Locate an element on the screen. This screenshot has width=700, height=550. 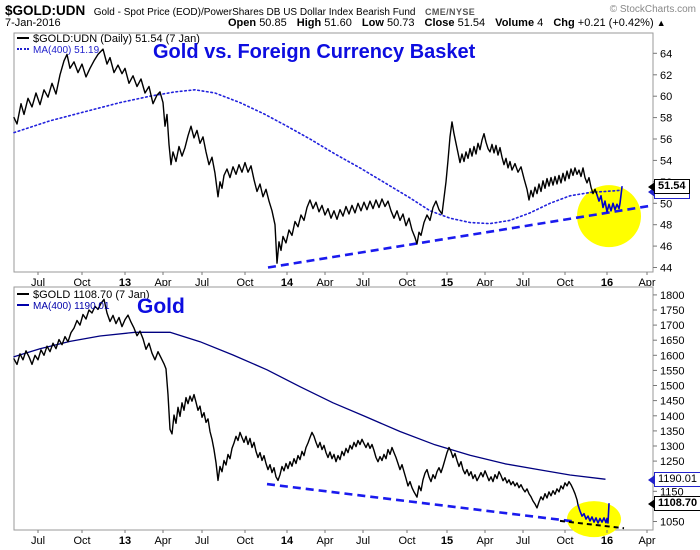
open-label: Open is located at coordinates (242, 23).